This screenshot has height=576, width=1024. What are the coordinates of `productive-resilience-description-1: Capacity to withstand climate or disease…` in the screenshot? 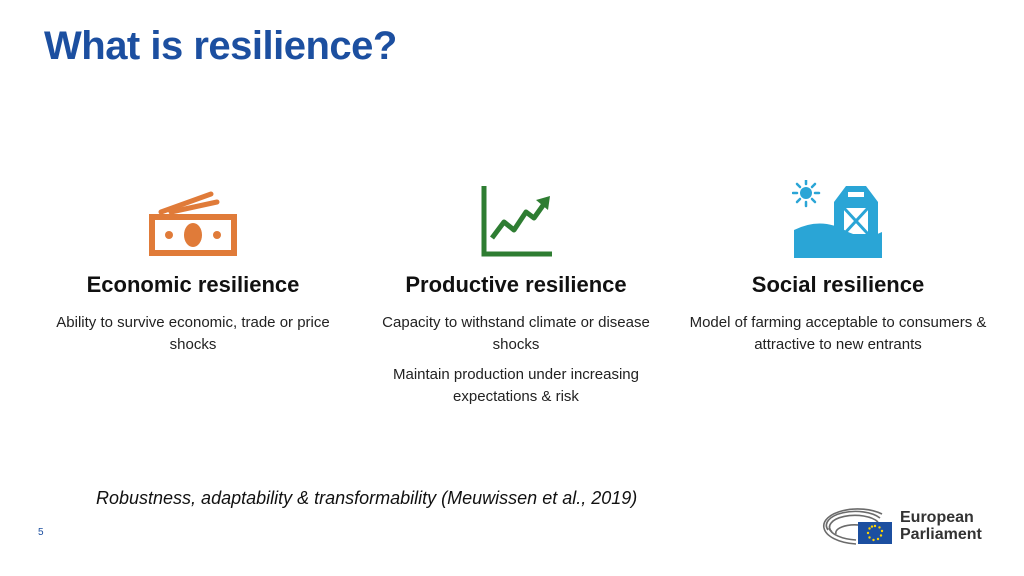 It's located at (516, 333).